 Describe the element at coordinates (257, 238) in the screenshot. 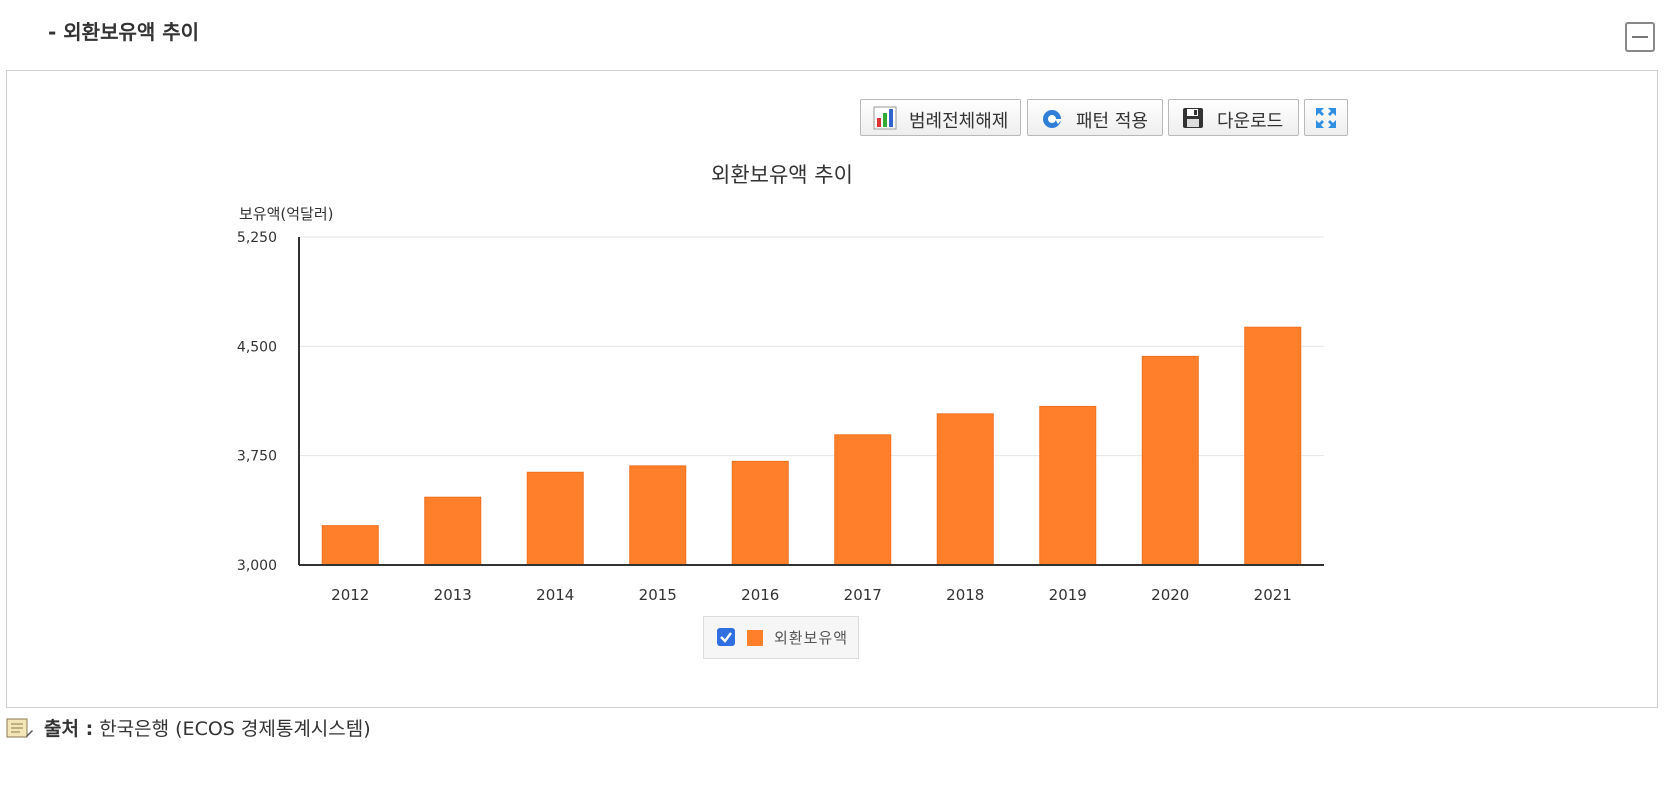

I see `y-tick-label: 5,250` at that location.